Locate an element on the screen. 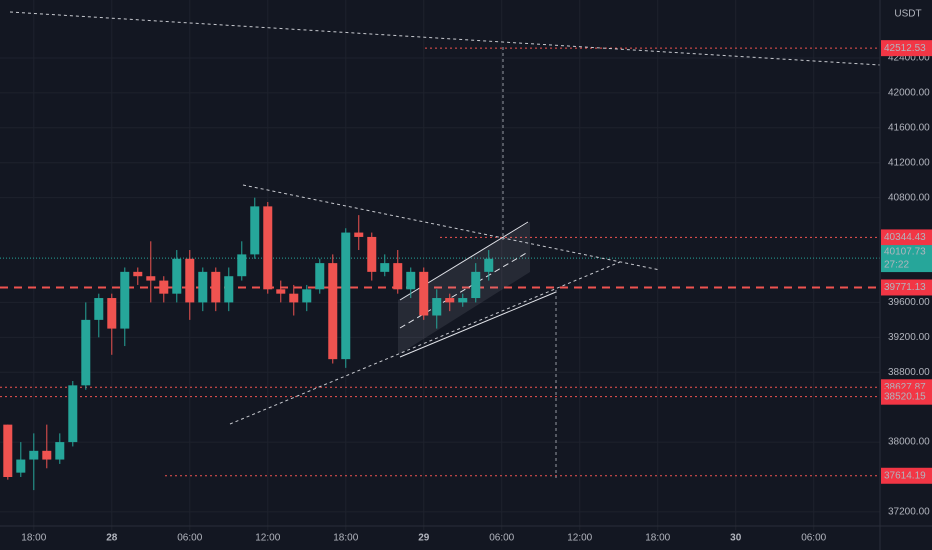 Image resolution: width=932 pixels, height=550 pixels. y-tick-label: 39600.00 is located at coordinates (909, 302).